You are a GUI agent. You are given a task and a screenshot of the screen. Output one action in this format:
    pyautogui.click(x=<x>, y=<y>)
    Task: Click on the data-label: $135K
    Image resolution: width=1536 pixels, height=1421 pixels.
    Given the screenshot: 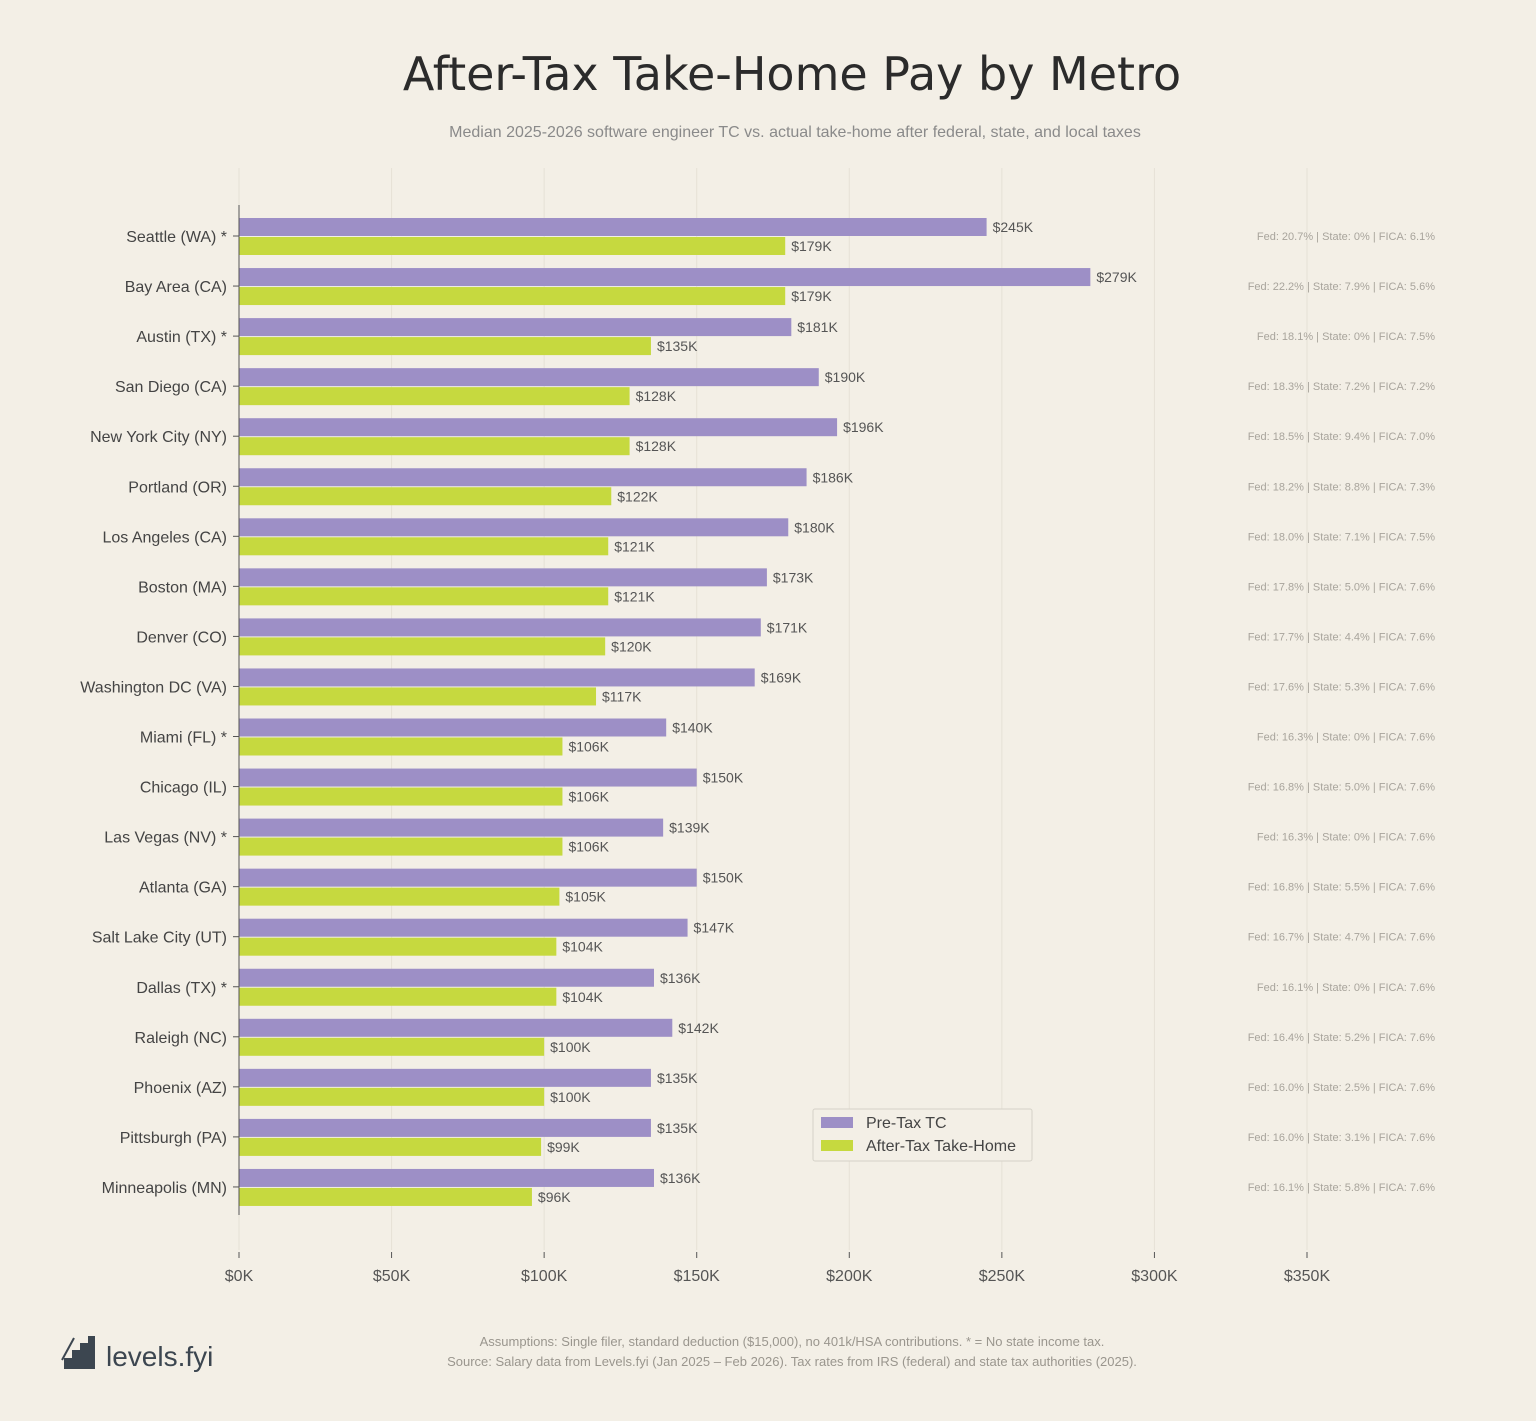 What is the action you would take?
    pyautogui.click(x=677, y=1078)
    